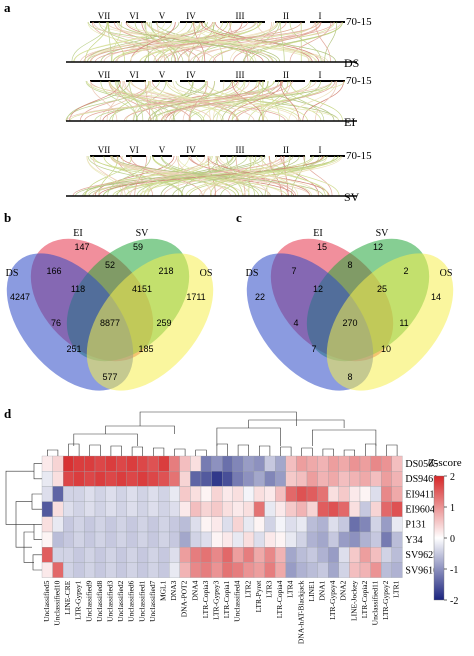  What do you see at coordinates (56, 323) in the screenshot?
I see `venn-count-ds-sv: 76` at bounding box center [56, 323].